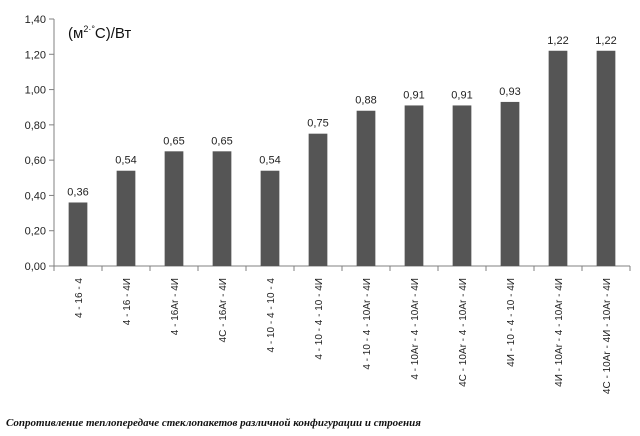 The width and height of the screenshot is (640, 436). Describe the element at coordinates (607, 336) in the screenshot. I see `category-label: 4С - 10Ar - 4И - 10Ar - 4И` at that location.